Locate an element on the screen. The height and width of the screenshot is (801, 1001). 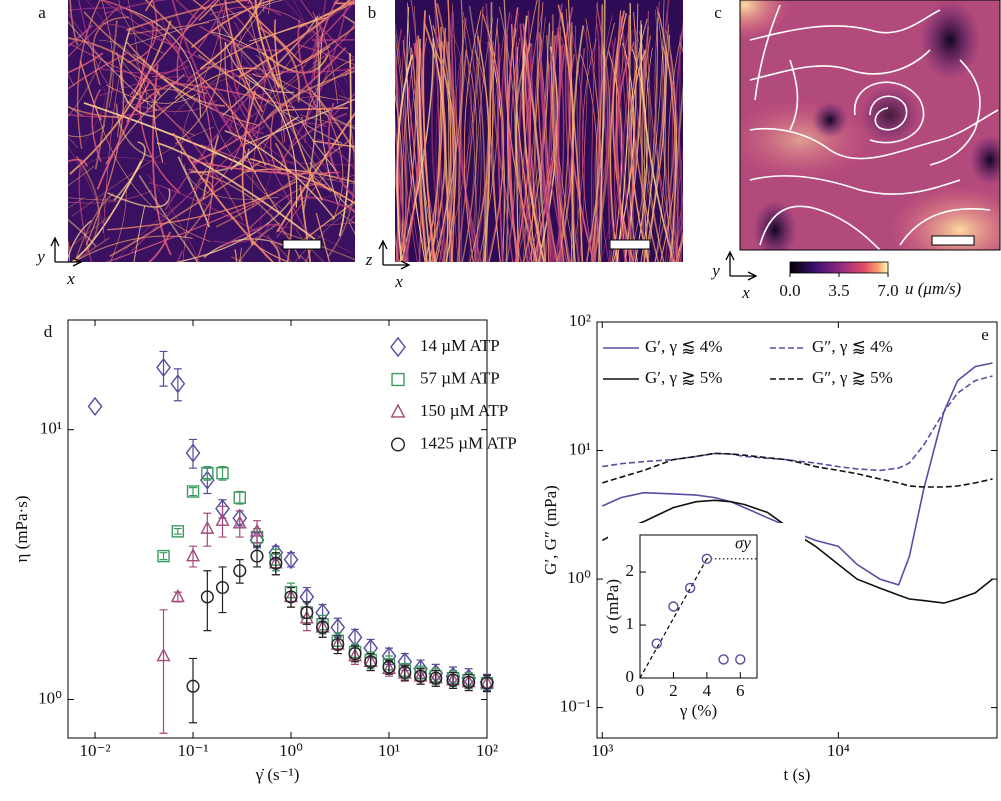
legend-label: 14 µM ATP is located at coordinates (460, 345).